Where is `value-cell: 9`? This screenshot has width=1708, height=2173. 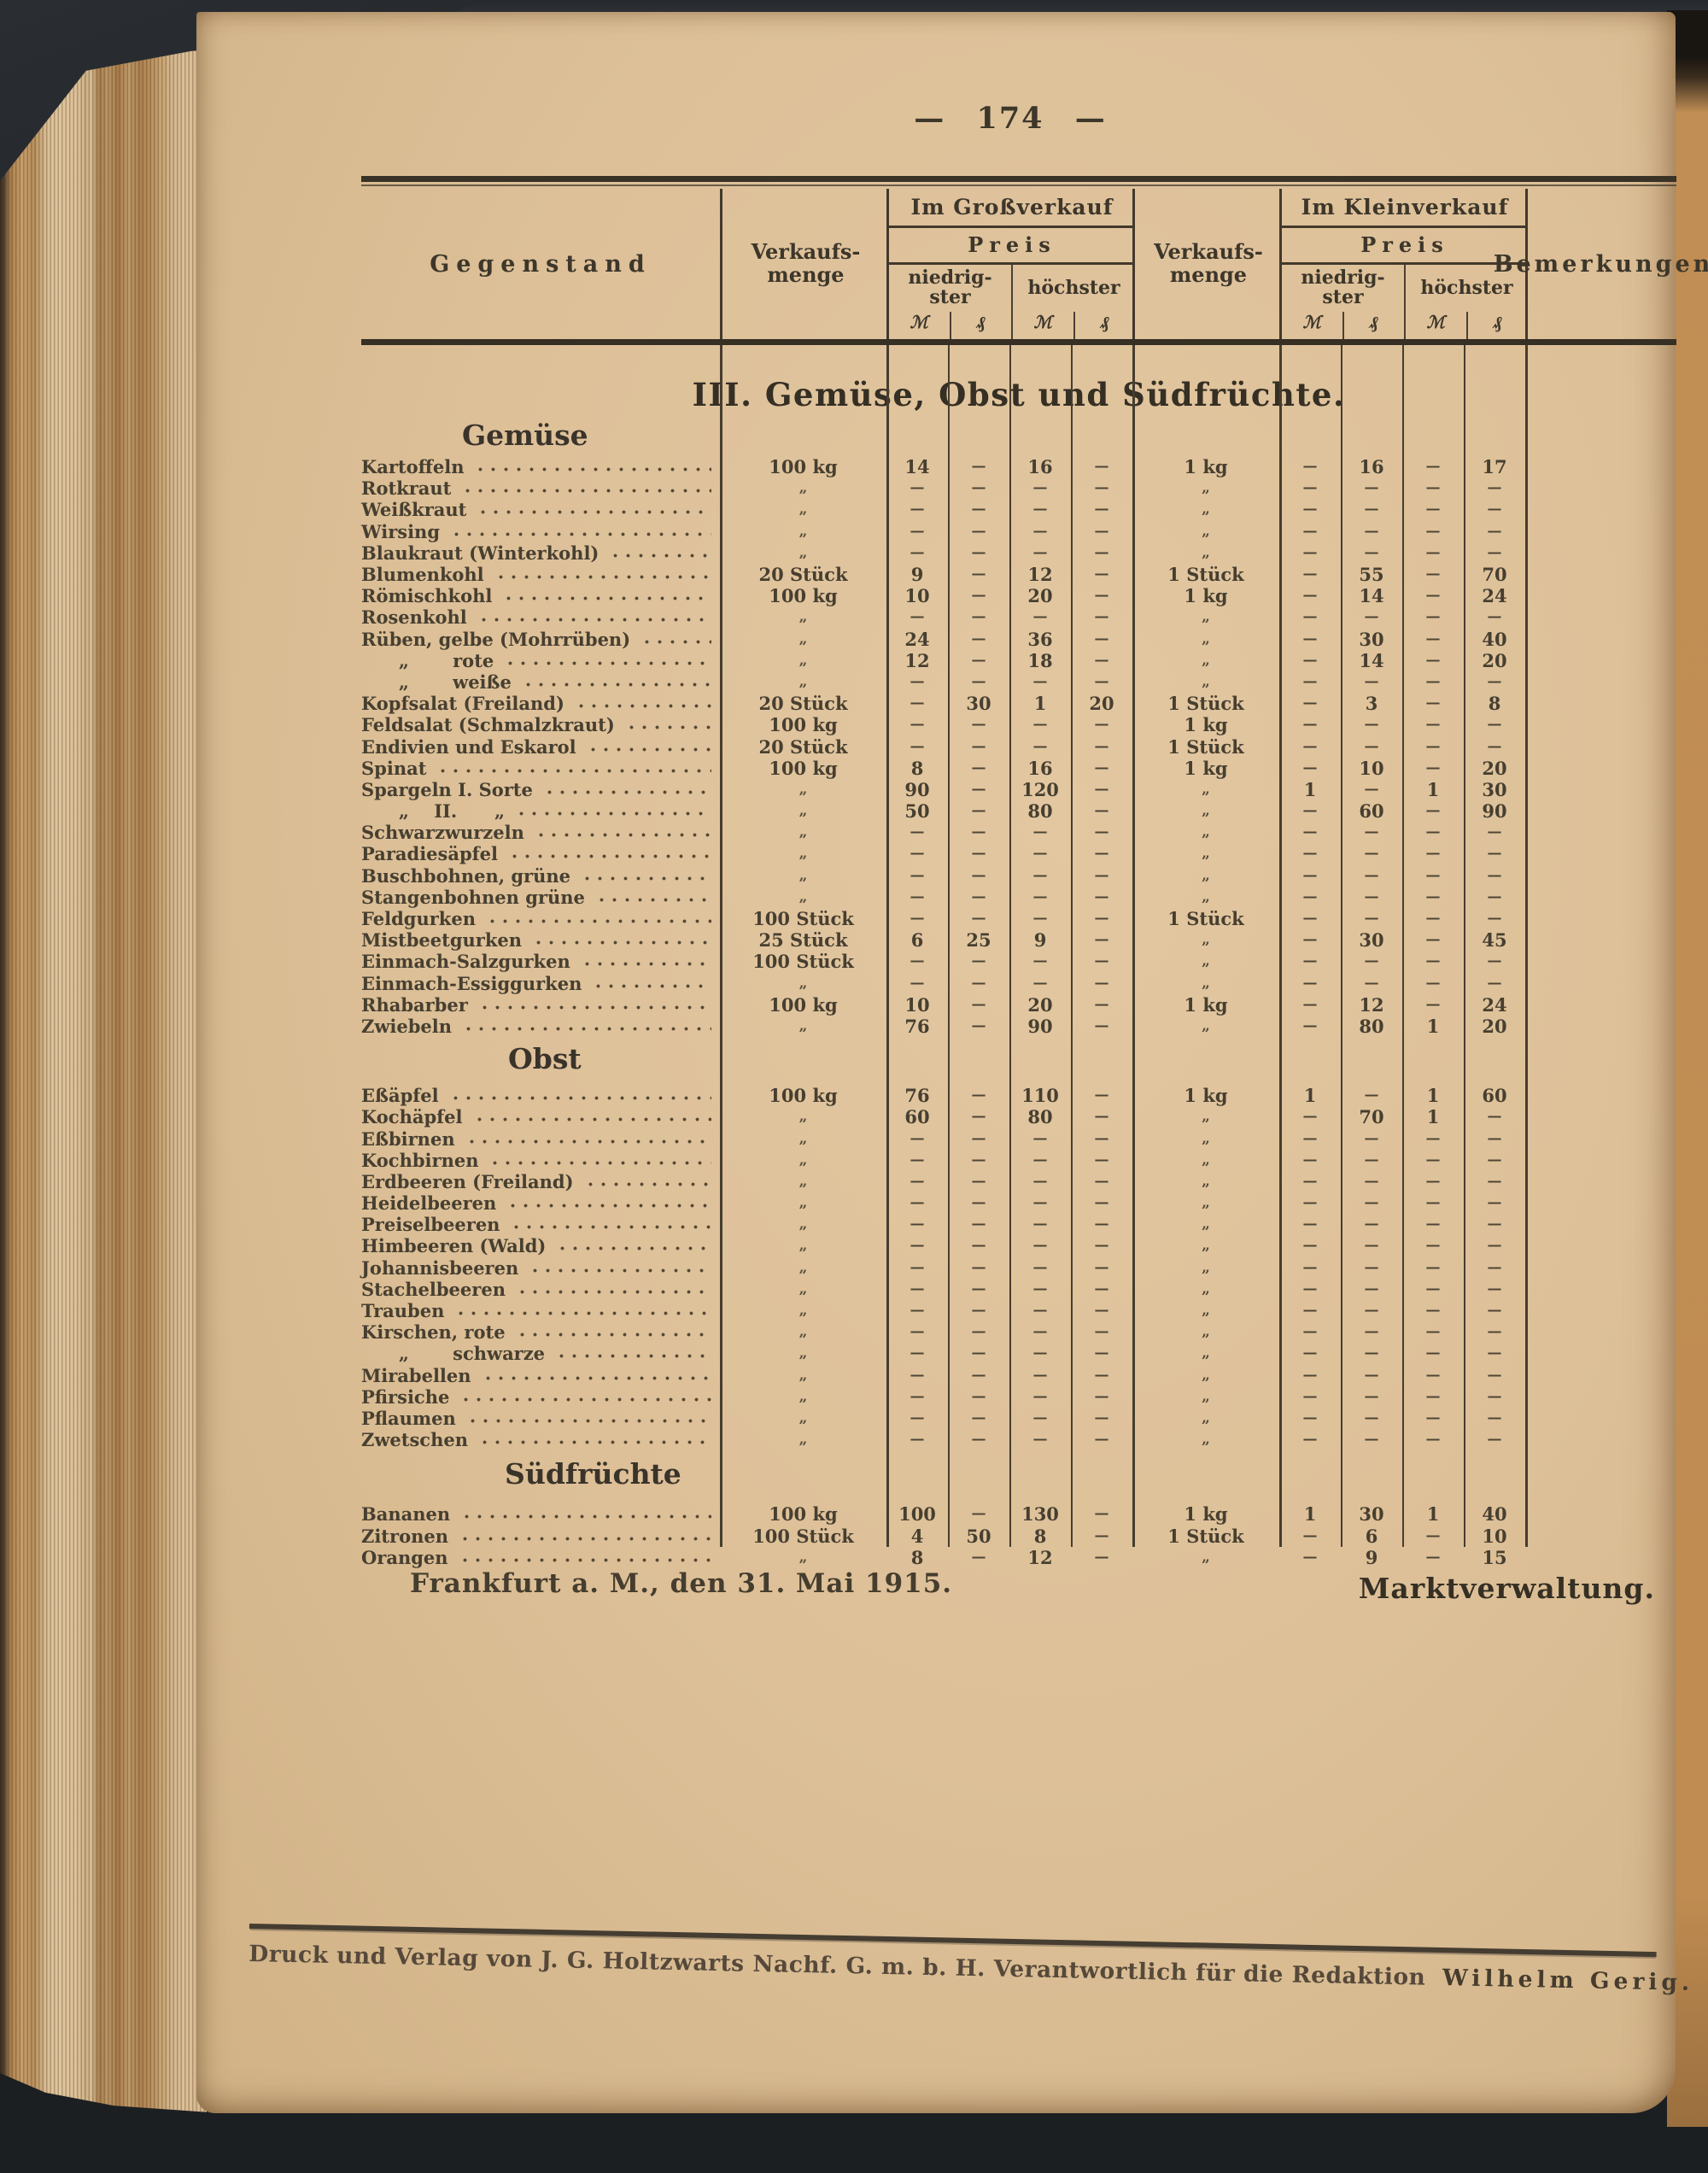 value-cell: 9 is located at coordinates (1371, 1557).